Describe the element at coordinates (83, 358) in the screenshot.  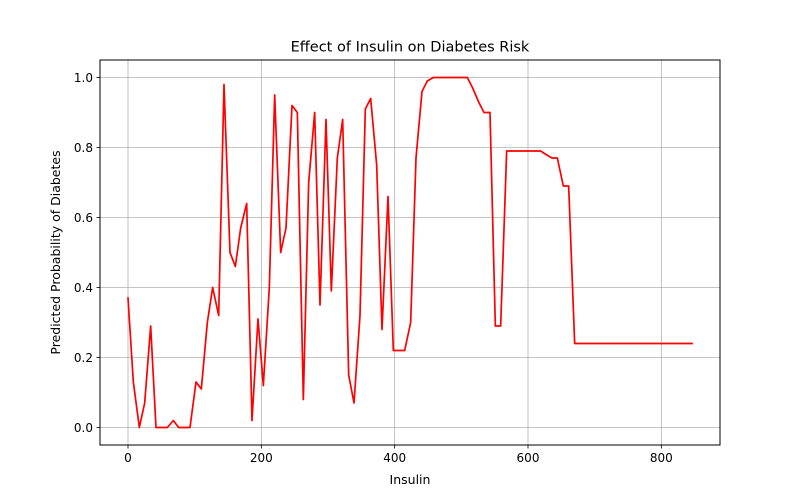
I see `y-tick-label: 0.2` at that location.